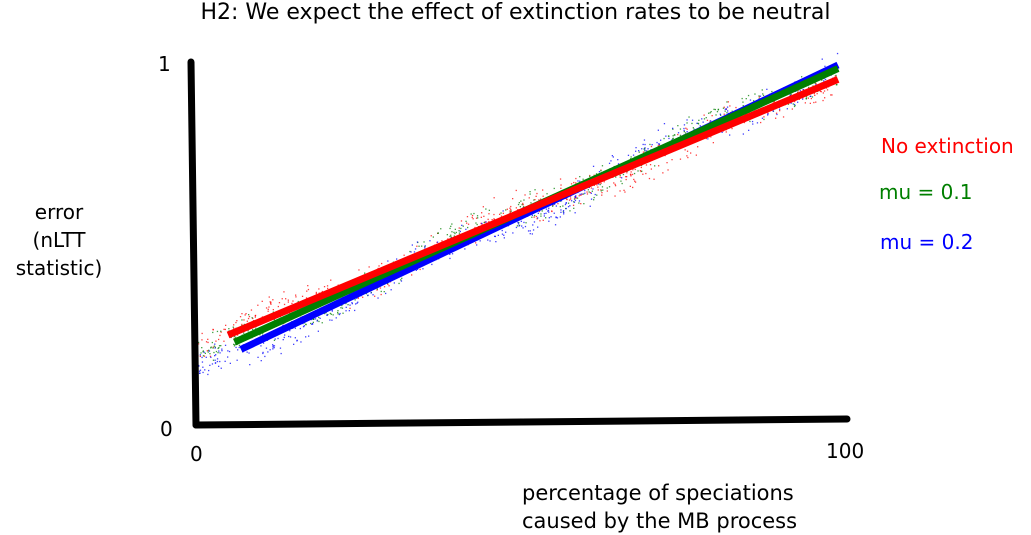 The image size is (1031, 535). What do you see at coordinates (926, 192) in the screenshot?
I see `legend-mu-0-1: mu = 0.1` at bounding box center [926, 192].